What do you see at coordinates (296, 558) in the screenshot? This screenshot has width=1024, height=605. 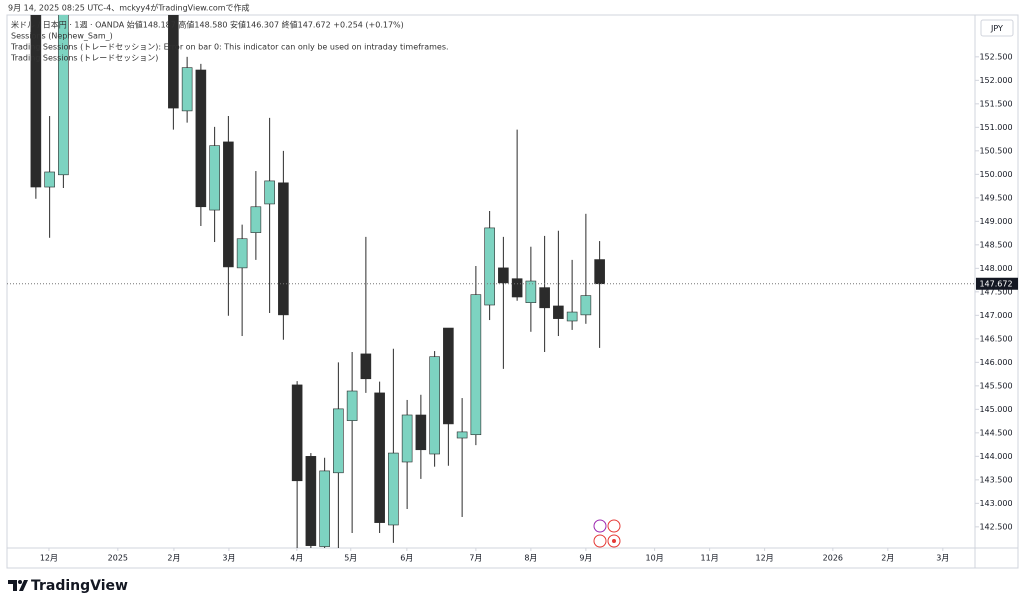 I see `x-tick-label: 4月` at bounding box center [296, 558].